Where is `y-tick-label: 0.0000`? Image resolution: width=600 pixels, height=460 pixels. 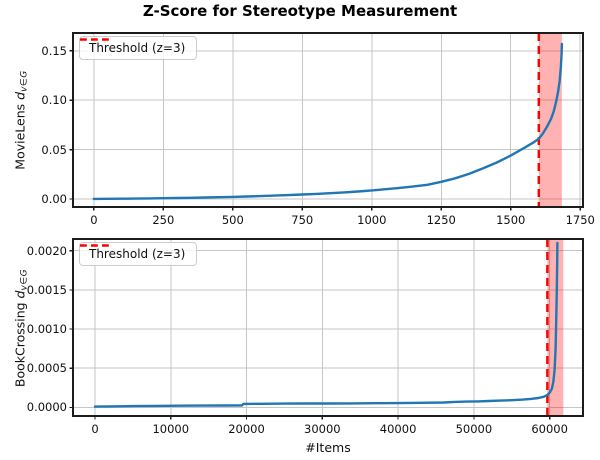
y-tick-label: 0.0000 is located at coordinates (46, 407).